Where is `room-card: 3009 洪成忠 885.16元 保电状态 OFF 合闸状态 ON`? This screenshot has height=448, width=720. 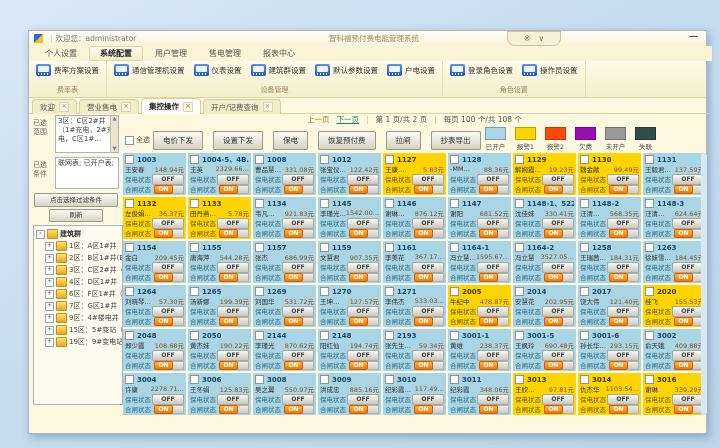
room-card: 3009 洪成忠 885.16元 保电状态 OFF 合闸状态 ON is located at coordinates (349, 394).